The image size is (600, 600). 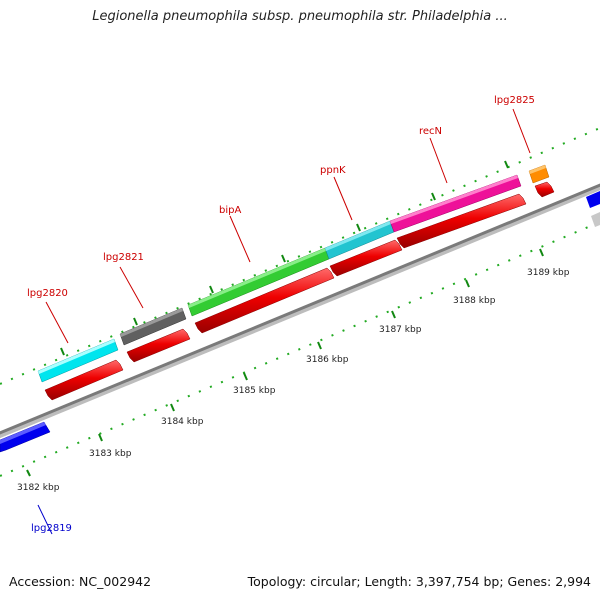 I want to click on scale-label-3182: 3182 kbp, so click(x=38, y=488).